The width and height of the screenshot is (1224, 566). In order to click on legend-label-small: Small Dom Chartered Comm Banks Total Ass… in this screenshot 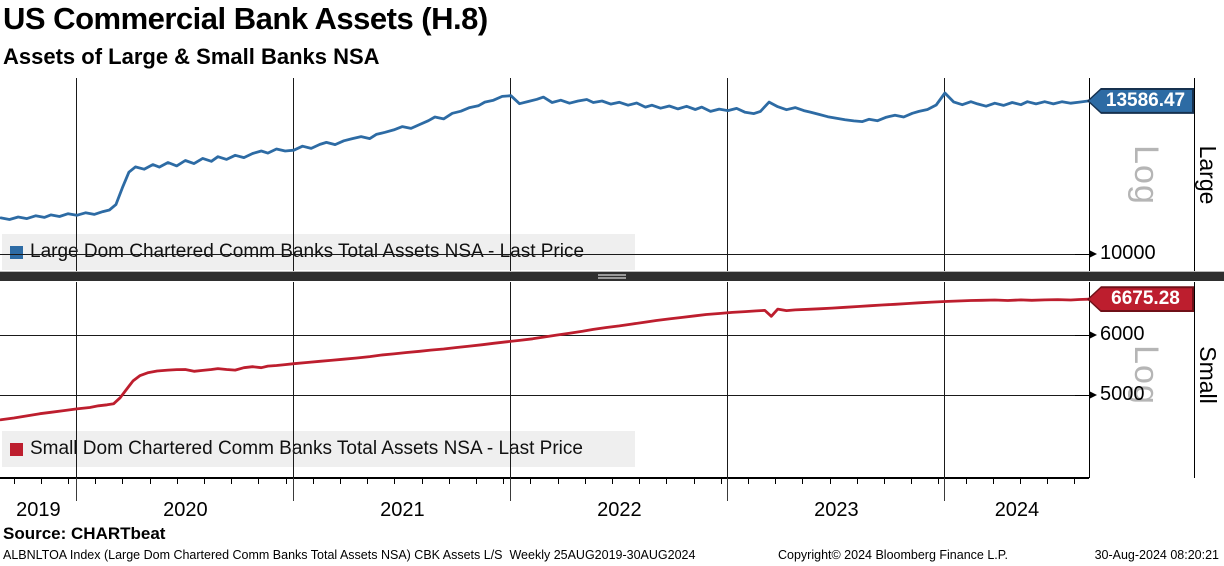, I will do `click(306, 448)`.